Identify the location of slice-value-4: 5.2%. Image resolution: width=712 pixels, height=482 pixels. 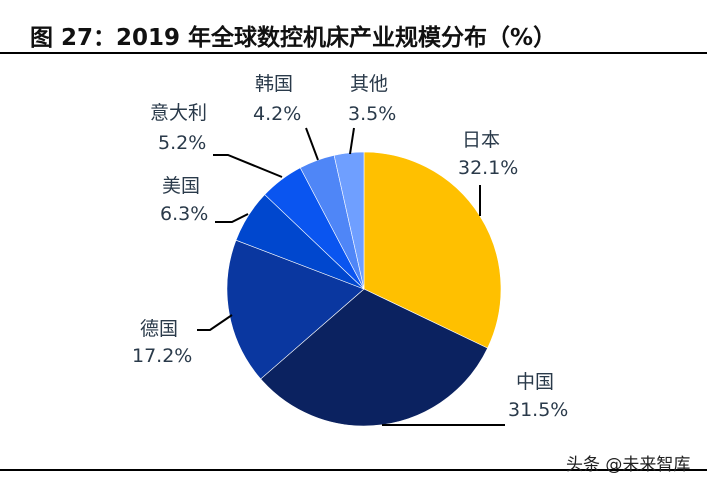
(182, 143).